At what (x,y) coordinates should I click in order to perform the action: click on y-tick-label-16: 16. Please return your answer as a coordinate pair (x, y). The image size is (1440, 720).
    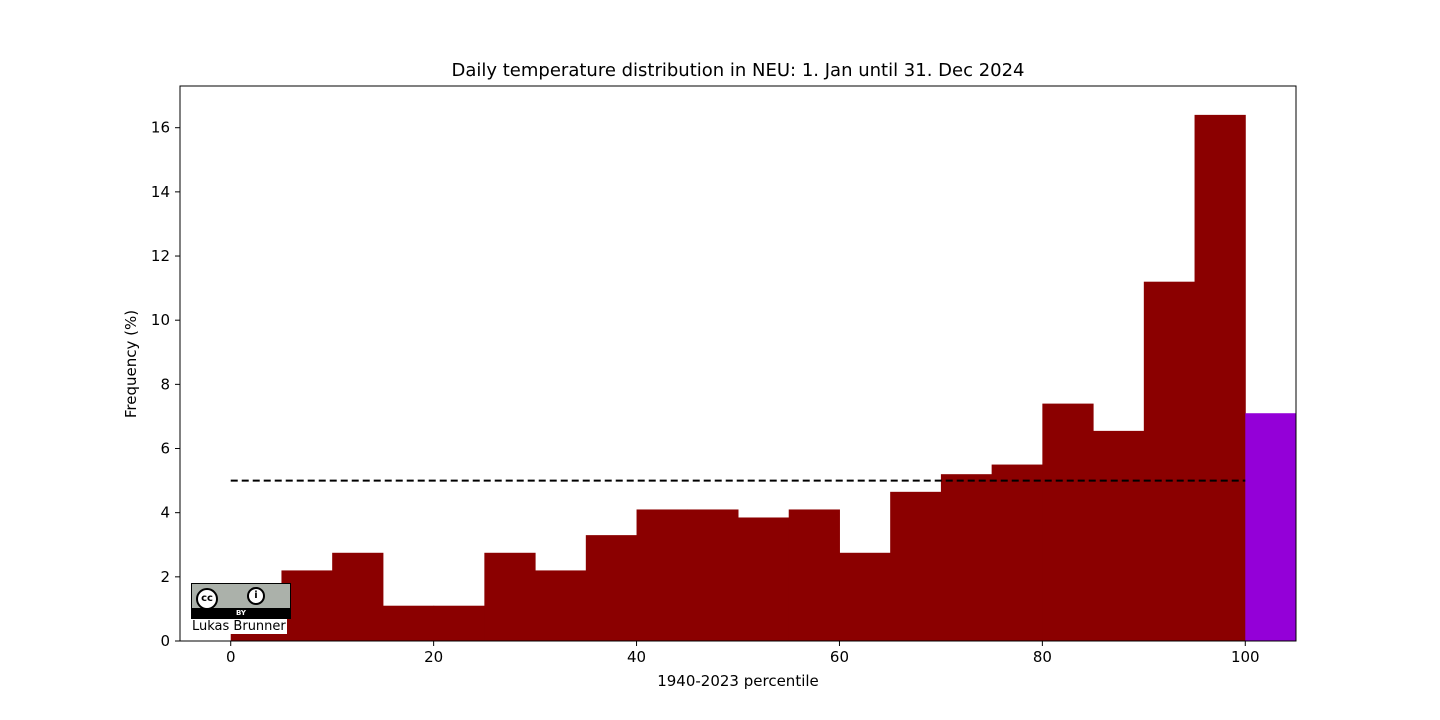
    Looking at the image, I should click on (160, 128).